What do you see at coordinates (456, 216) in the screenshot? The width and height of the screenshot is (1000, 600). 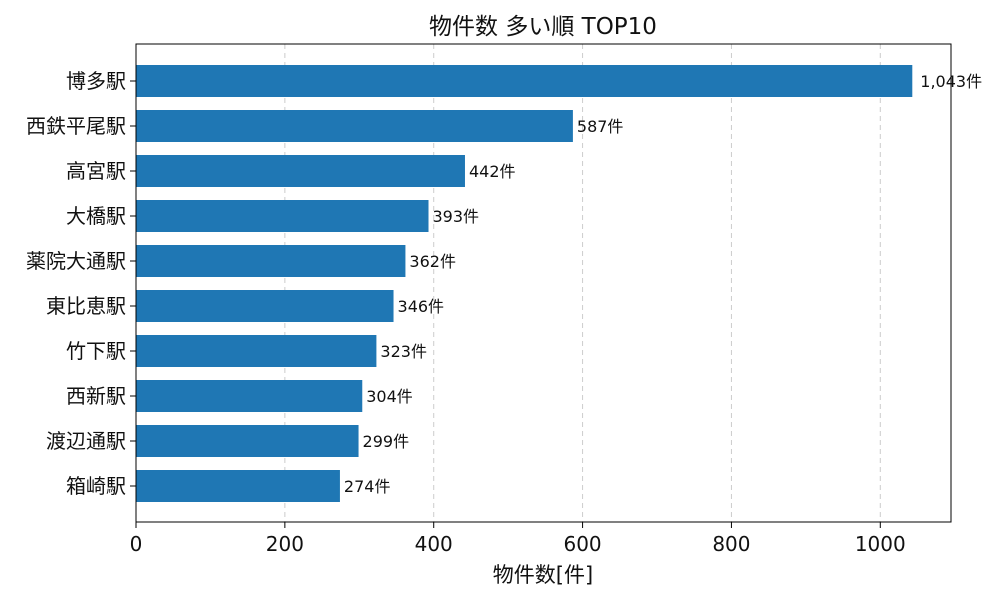 I see `data-label: 393件` at bounding box center [456, 216].